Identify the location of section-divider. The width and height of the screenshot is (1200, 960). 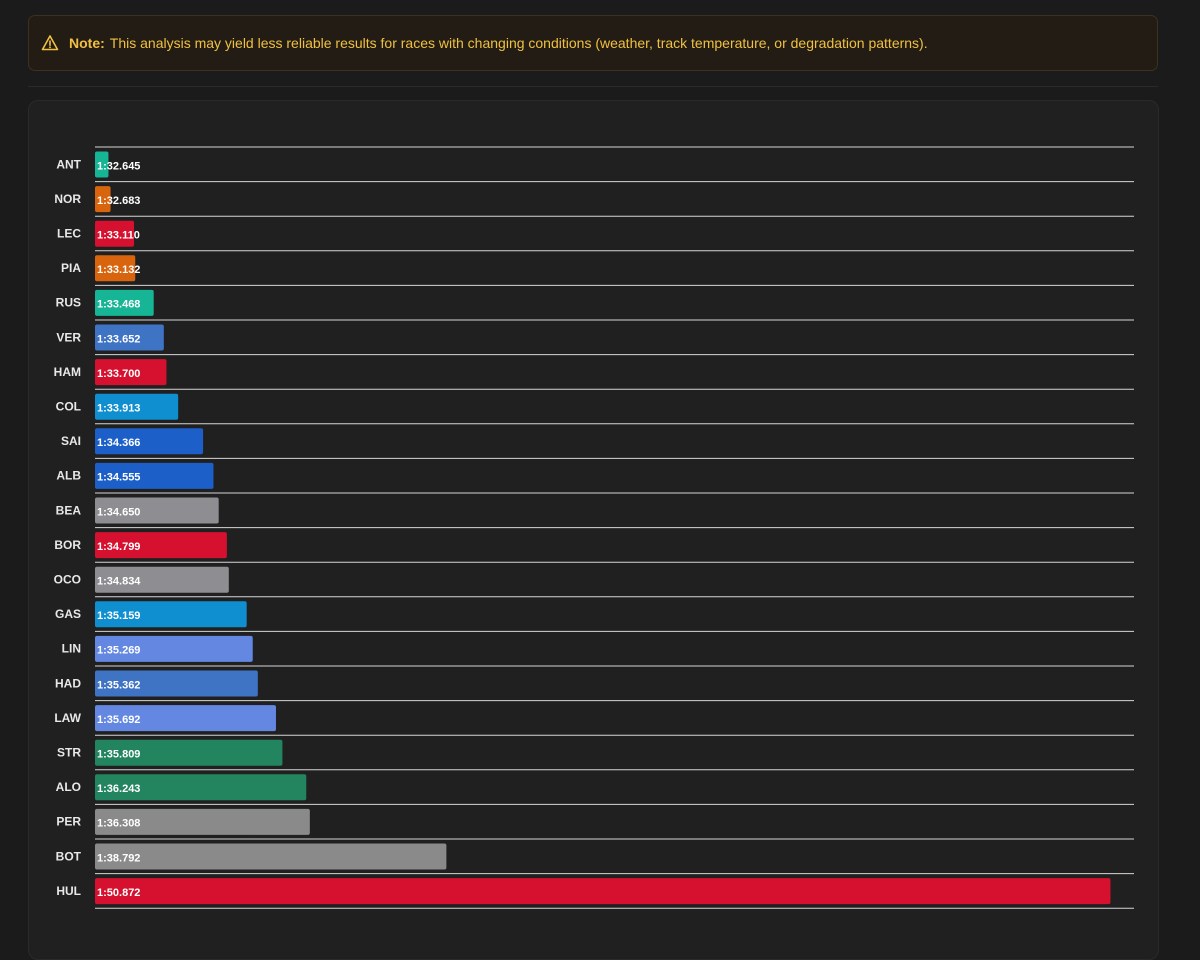
(593, 86).